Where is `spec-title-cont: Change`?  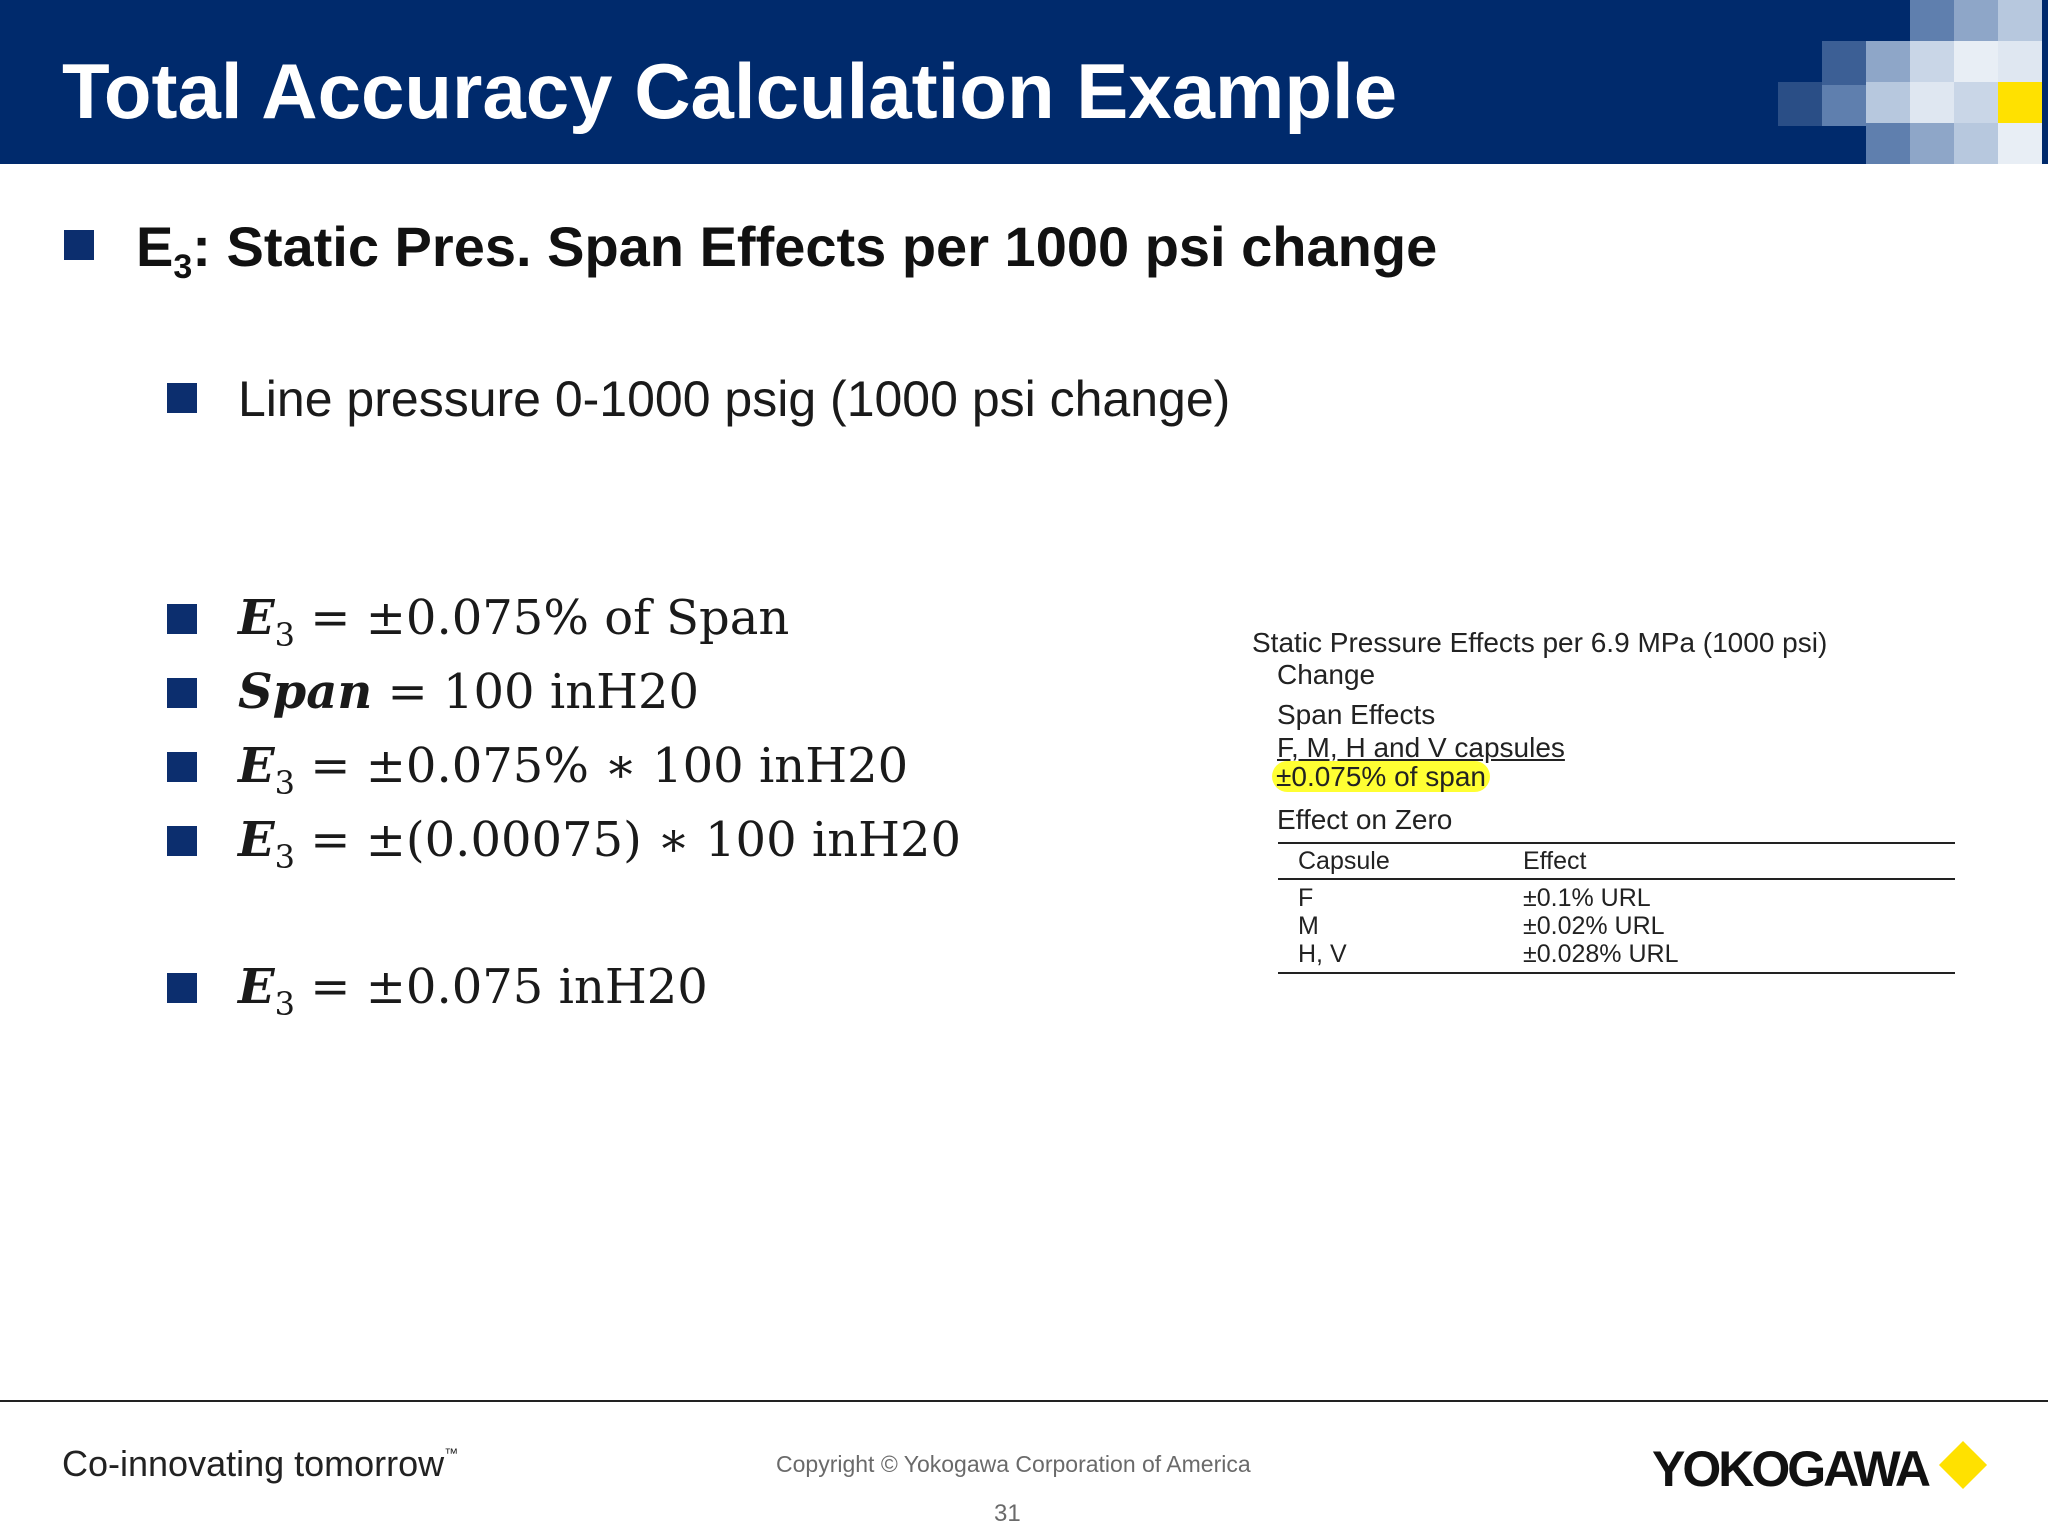 spec-title-cont: Change is located at coordinates (1326, 674).